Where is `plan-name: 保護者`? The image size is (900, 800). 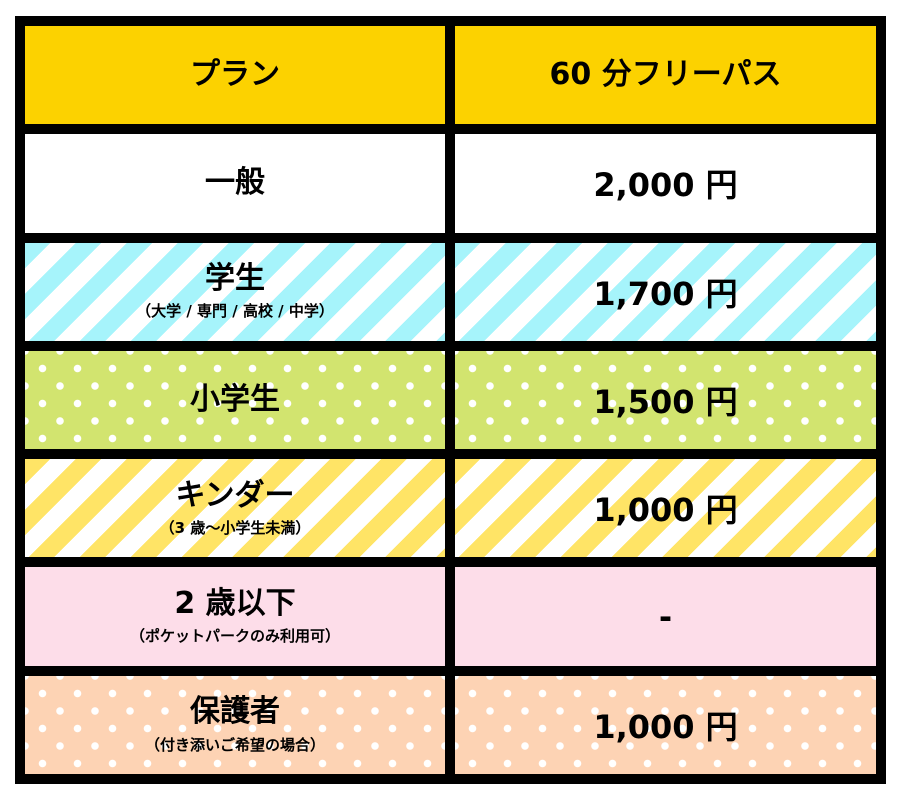
plan-name: 保護者 is located at coordinates (235, 712).